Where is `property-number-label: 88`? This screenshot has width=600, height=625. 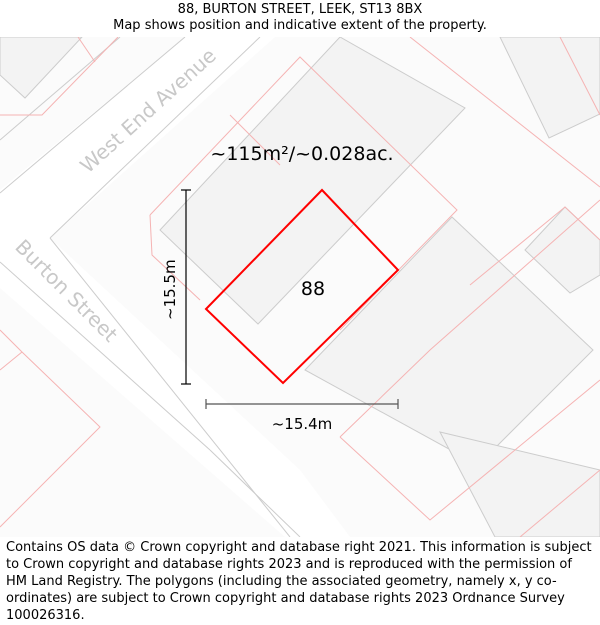 property-number-label: 88 is located at coordinates (313, 289).